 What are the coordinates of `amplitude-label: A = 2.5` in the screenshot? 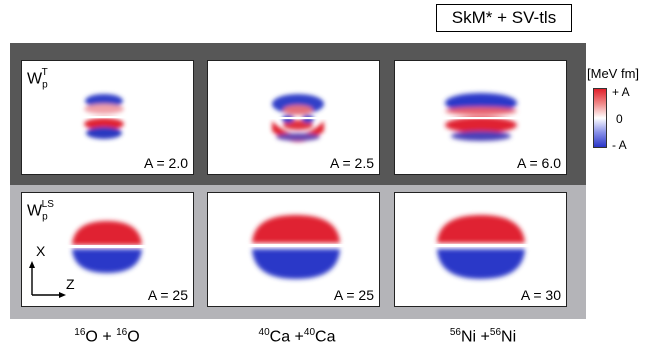 It's located at (352, 163).